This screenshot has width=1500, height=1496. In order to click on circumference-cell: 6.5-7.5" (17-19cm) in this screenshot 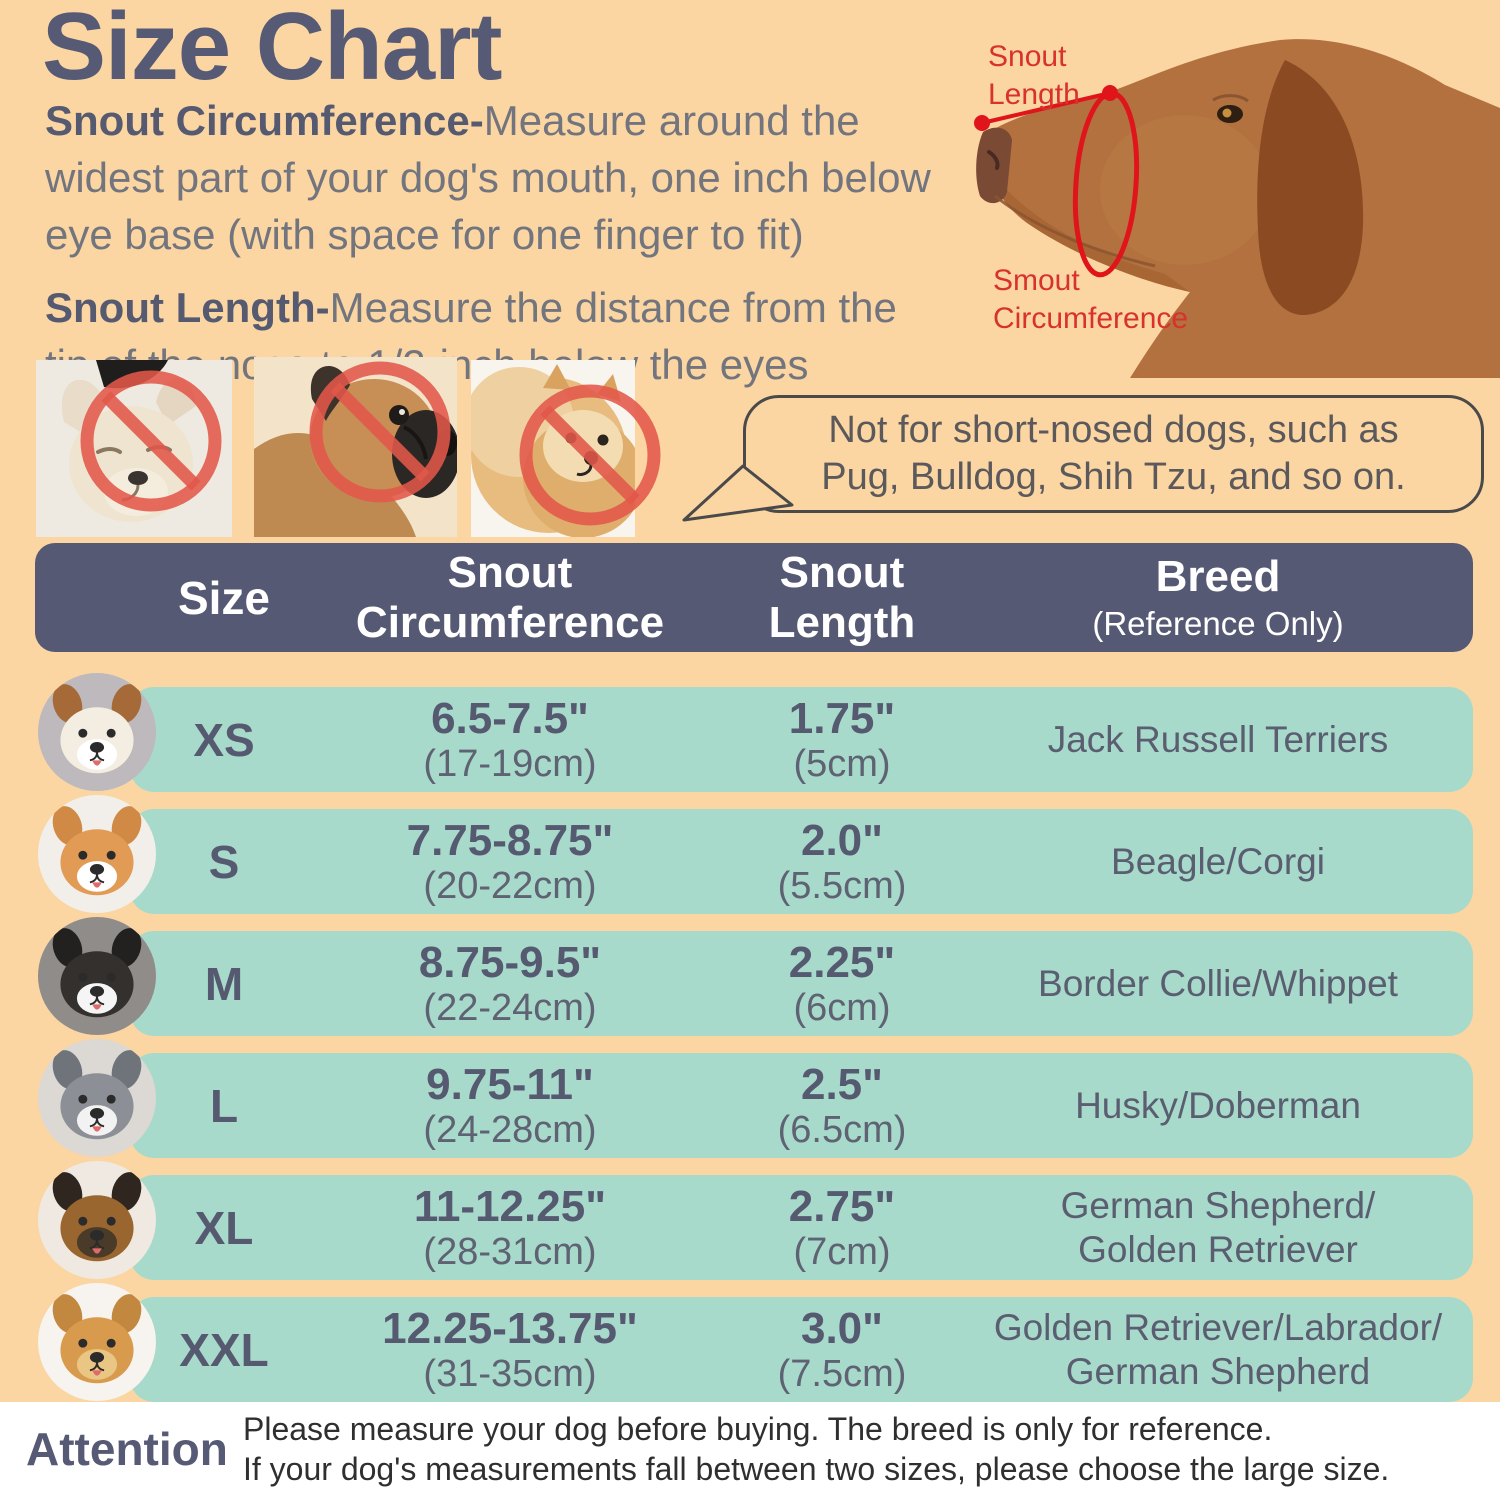, I will do `click(510, 739)`.